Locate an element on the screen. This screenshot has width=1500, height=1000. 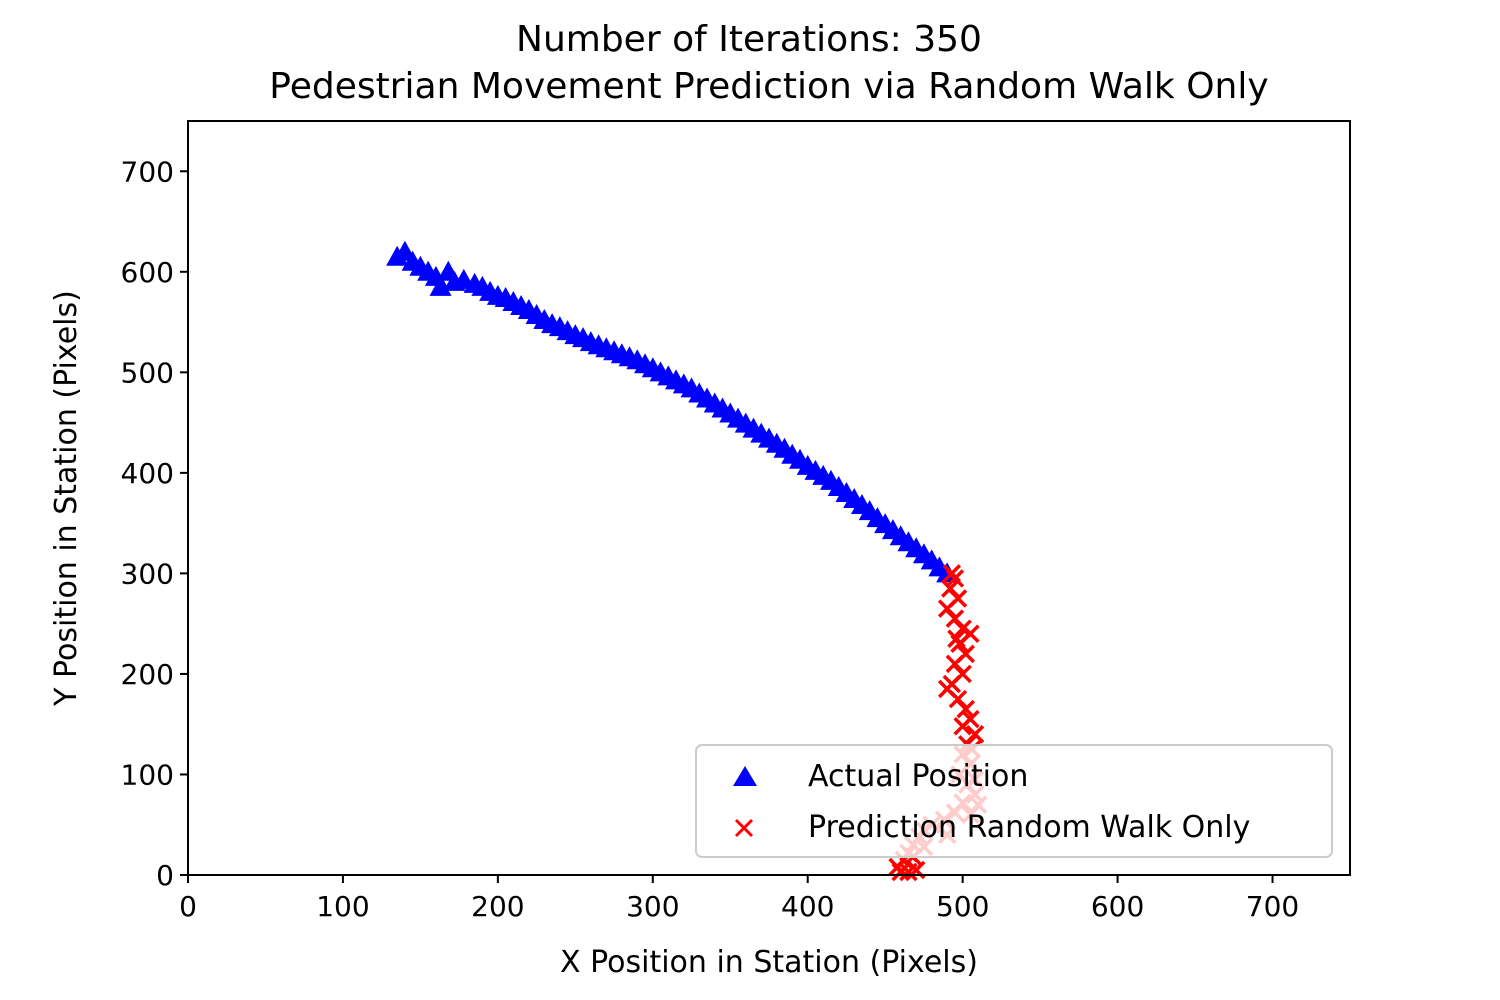
y-tick-label: 100 is located at coordinates (147, 774).